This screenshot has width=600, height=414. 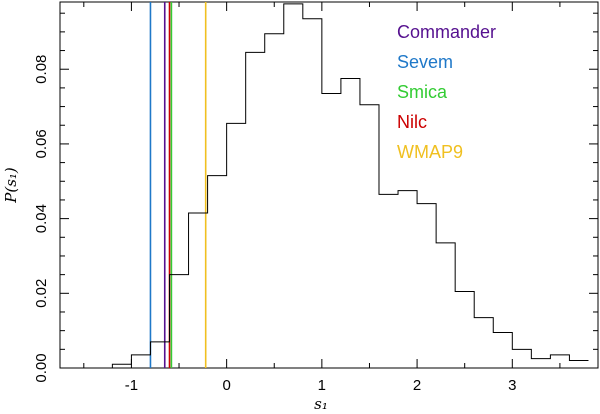 I want to click on legend-label-smica: Smica, so click(x=422, y=92).